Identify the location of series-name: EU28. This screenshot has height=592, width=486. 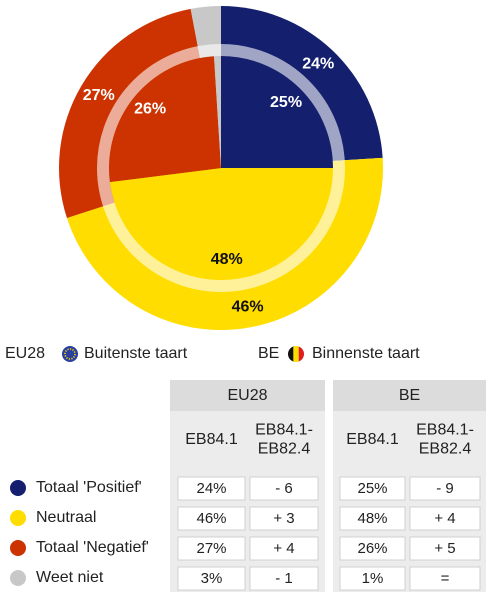
(25, 353).